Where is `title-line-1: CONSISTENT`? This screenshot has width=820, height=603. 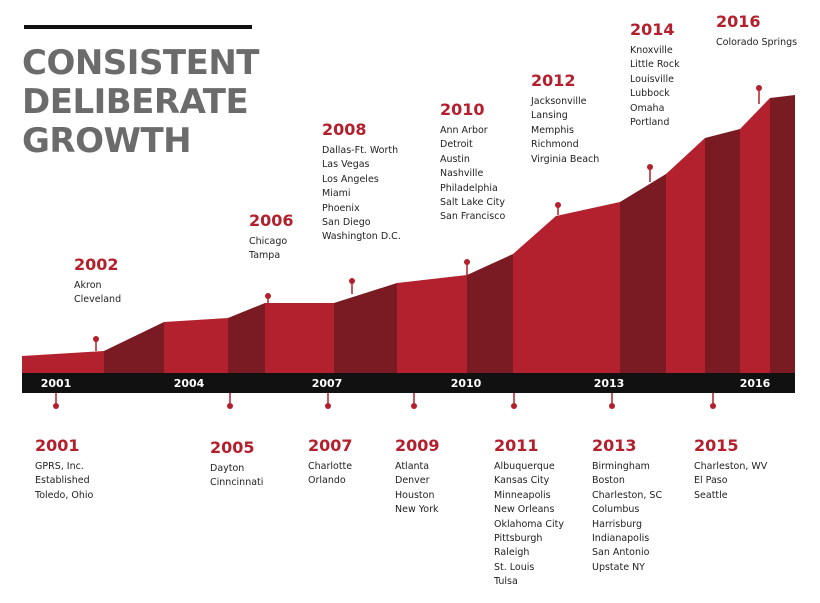 title-line-1: CONSISTENT is located at coordinates (141, 63).